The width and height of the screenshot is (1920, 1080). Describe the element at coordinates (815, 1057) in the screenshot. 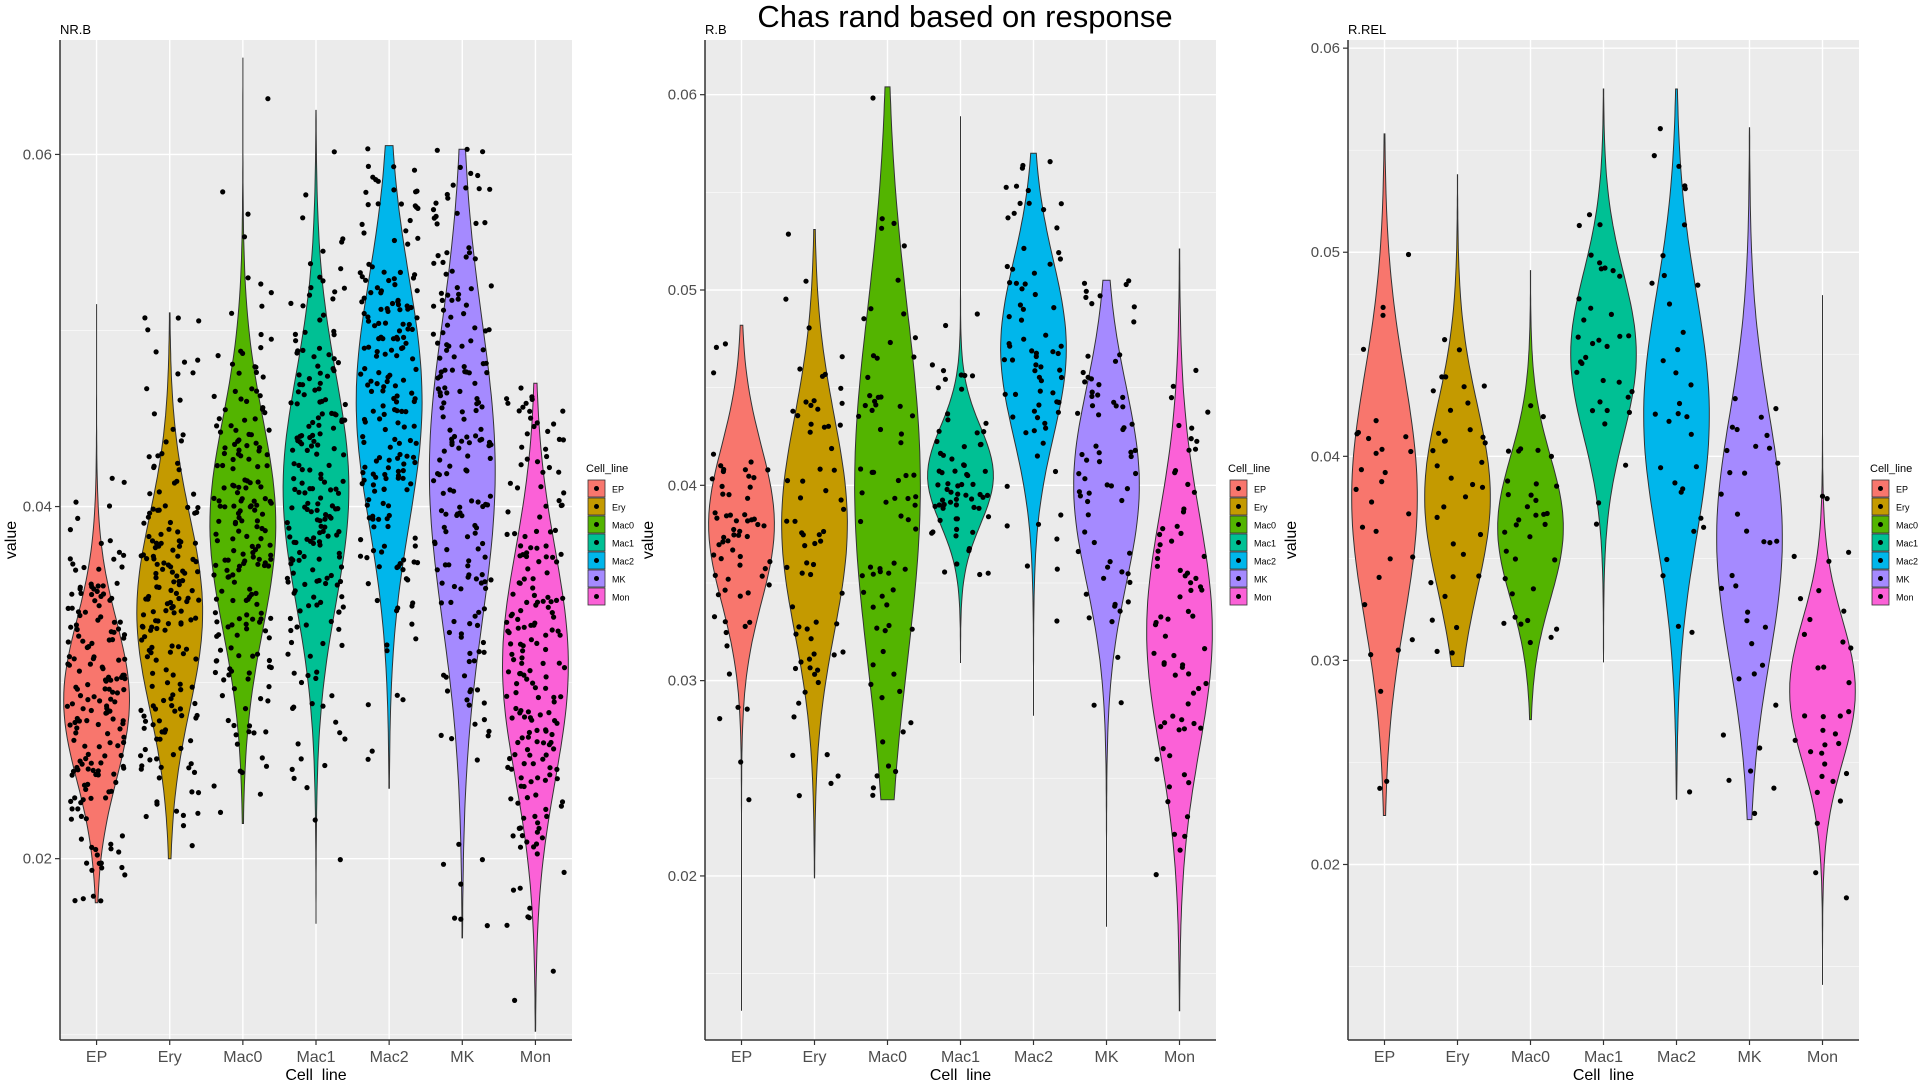

I see `x-tick-label: Ery` at that location.